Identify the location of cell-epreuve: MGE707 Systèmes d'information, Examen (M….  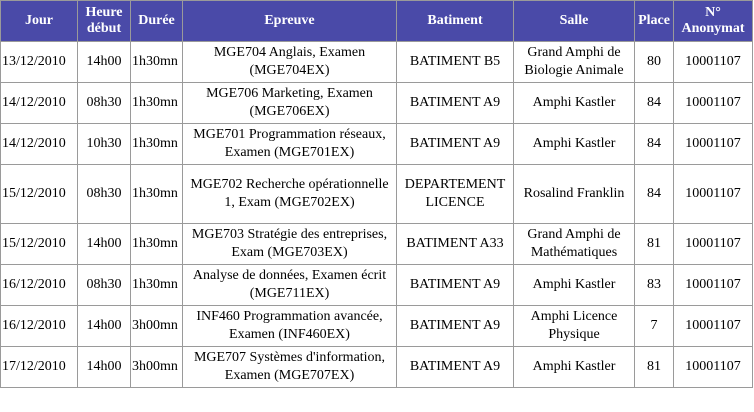
(289, 367).